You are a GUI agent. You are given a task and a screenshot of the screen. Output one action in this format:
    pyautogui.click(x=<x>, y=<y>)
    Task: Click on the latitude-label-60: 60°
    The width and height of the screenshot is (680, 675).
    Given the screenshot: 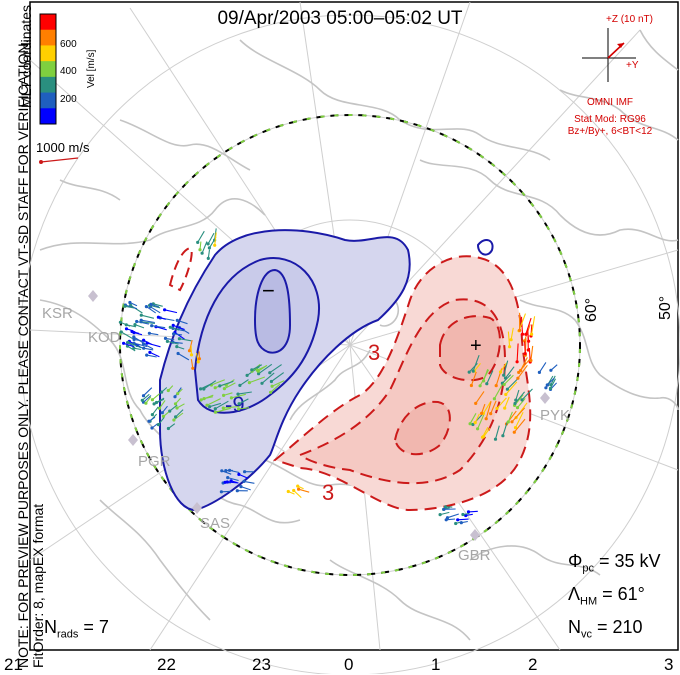 What is the action you would take?
    pyautogui.click(x=591, y=310)
    